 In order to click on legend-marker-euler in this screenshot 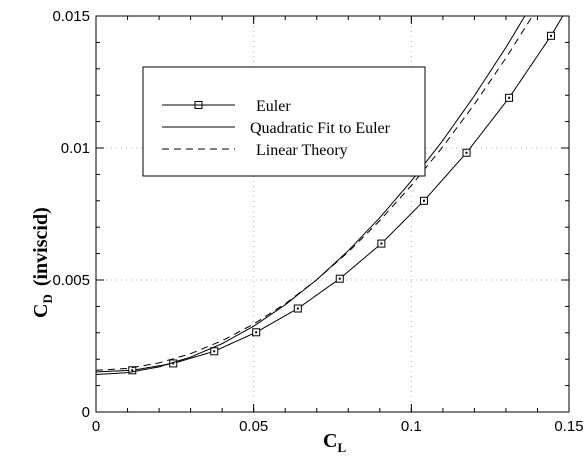, I will do `click(198, 105)`.